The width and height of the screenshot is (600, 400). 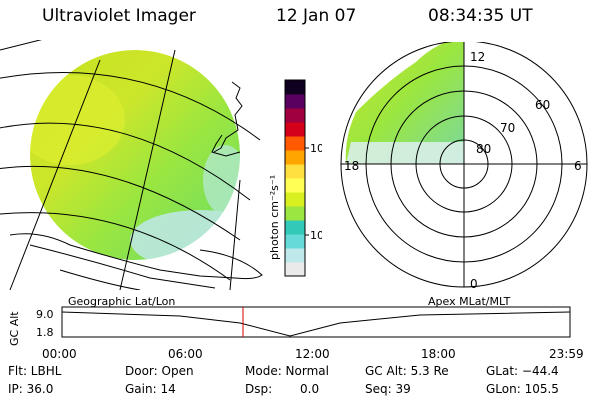 What do you see at coordinates (45, 314) in the screenshot?
I see `altitude-tick-9: 9.0` at bounding box center [45, 314].